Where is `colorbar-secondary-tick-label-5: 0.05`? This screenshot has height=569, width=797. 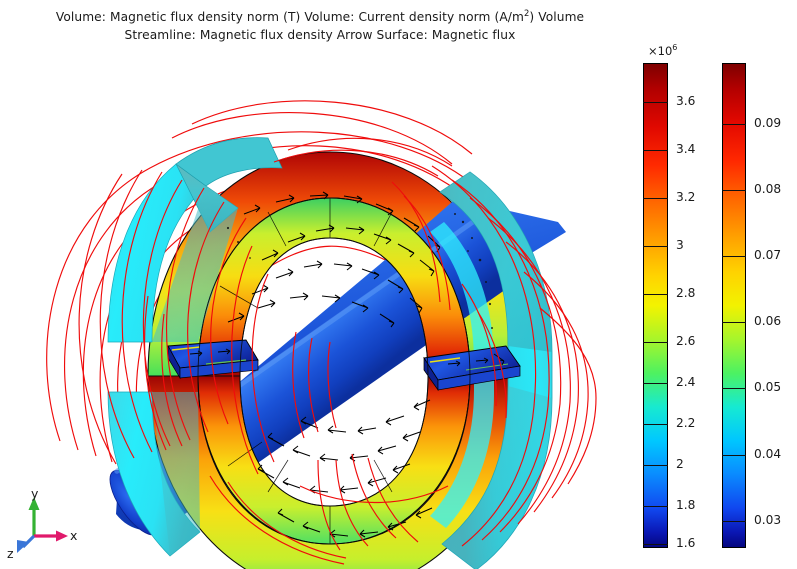 colorbar-secondary-tick-label-5: 0.05 is located at coordinates (768, 387).